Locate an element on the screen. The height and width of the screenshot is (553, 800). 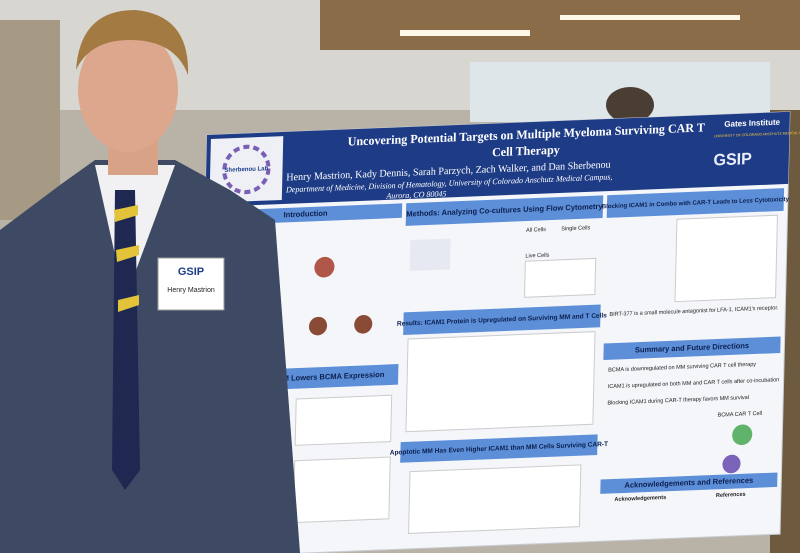
wall-panel is located at coordinates (30, 120).